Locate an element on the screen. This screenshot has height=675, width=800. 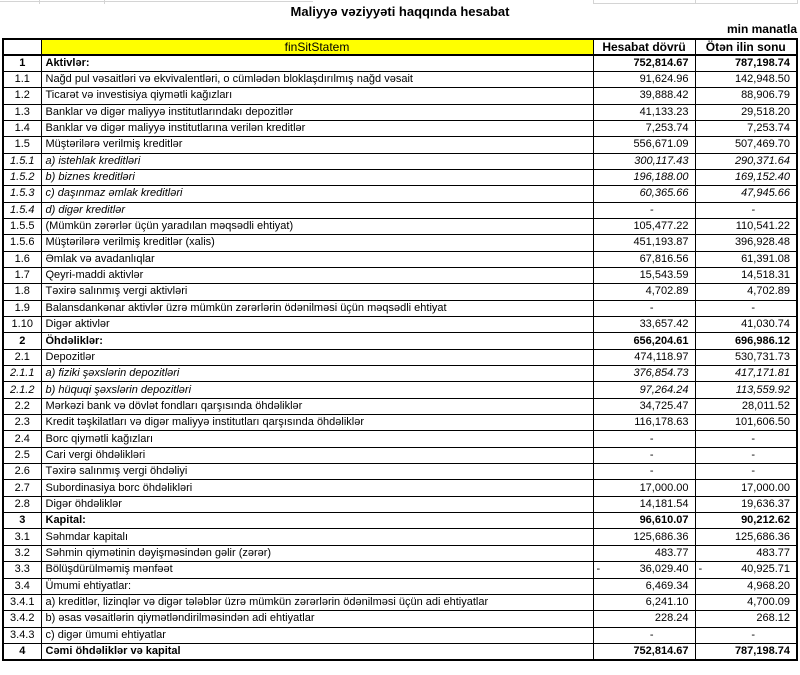
row-label-cell: a) istehlak kreditləri is located at coordinates (317, 161).